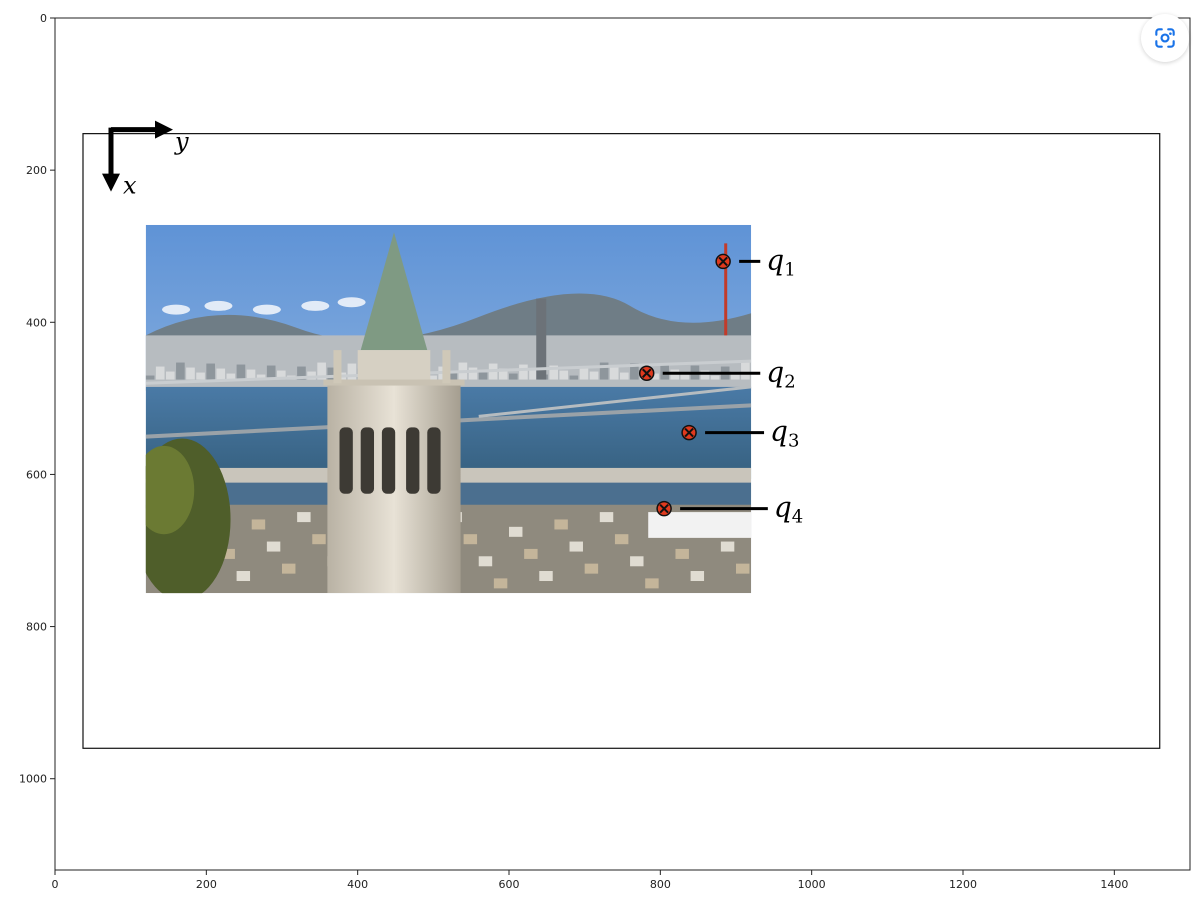 This screenshot has height=903, width=1202. Describe the element at coordinates (394, 382) in the screenshot. I see `tower-ledge` at that location.